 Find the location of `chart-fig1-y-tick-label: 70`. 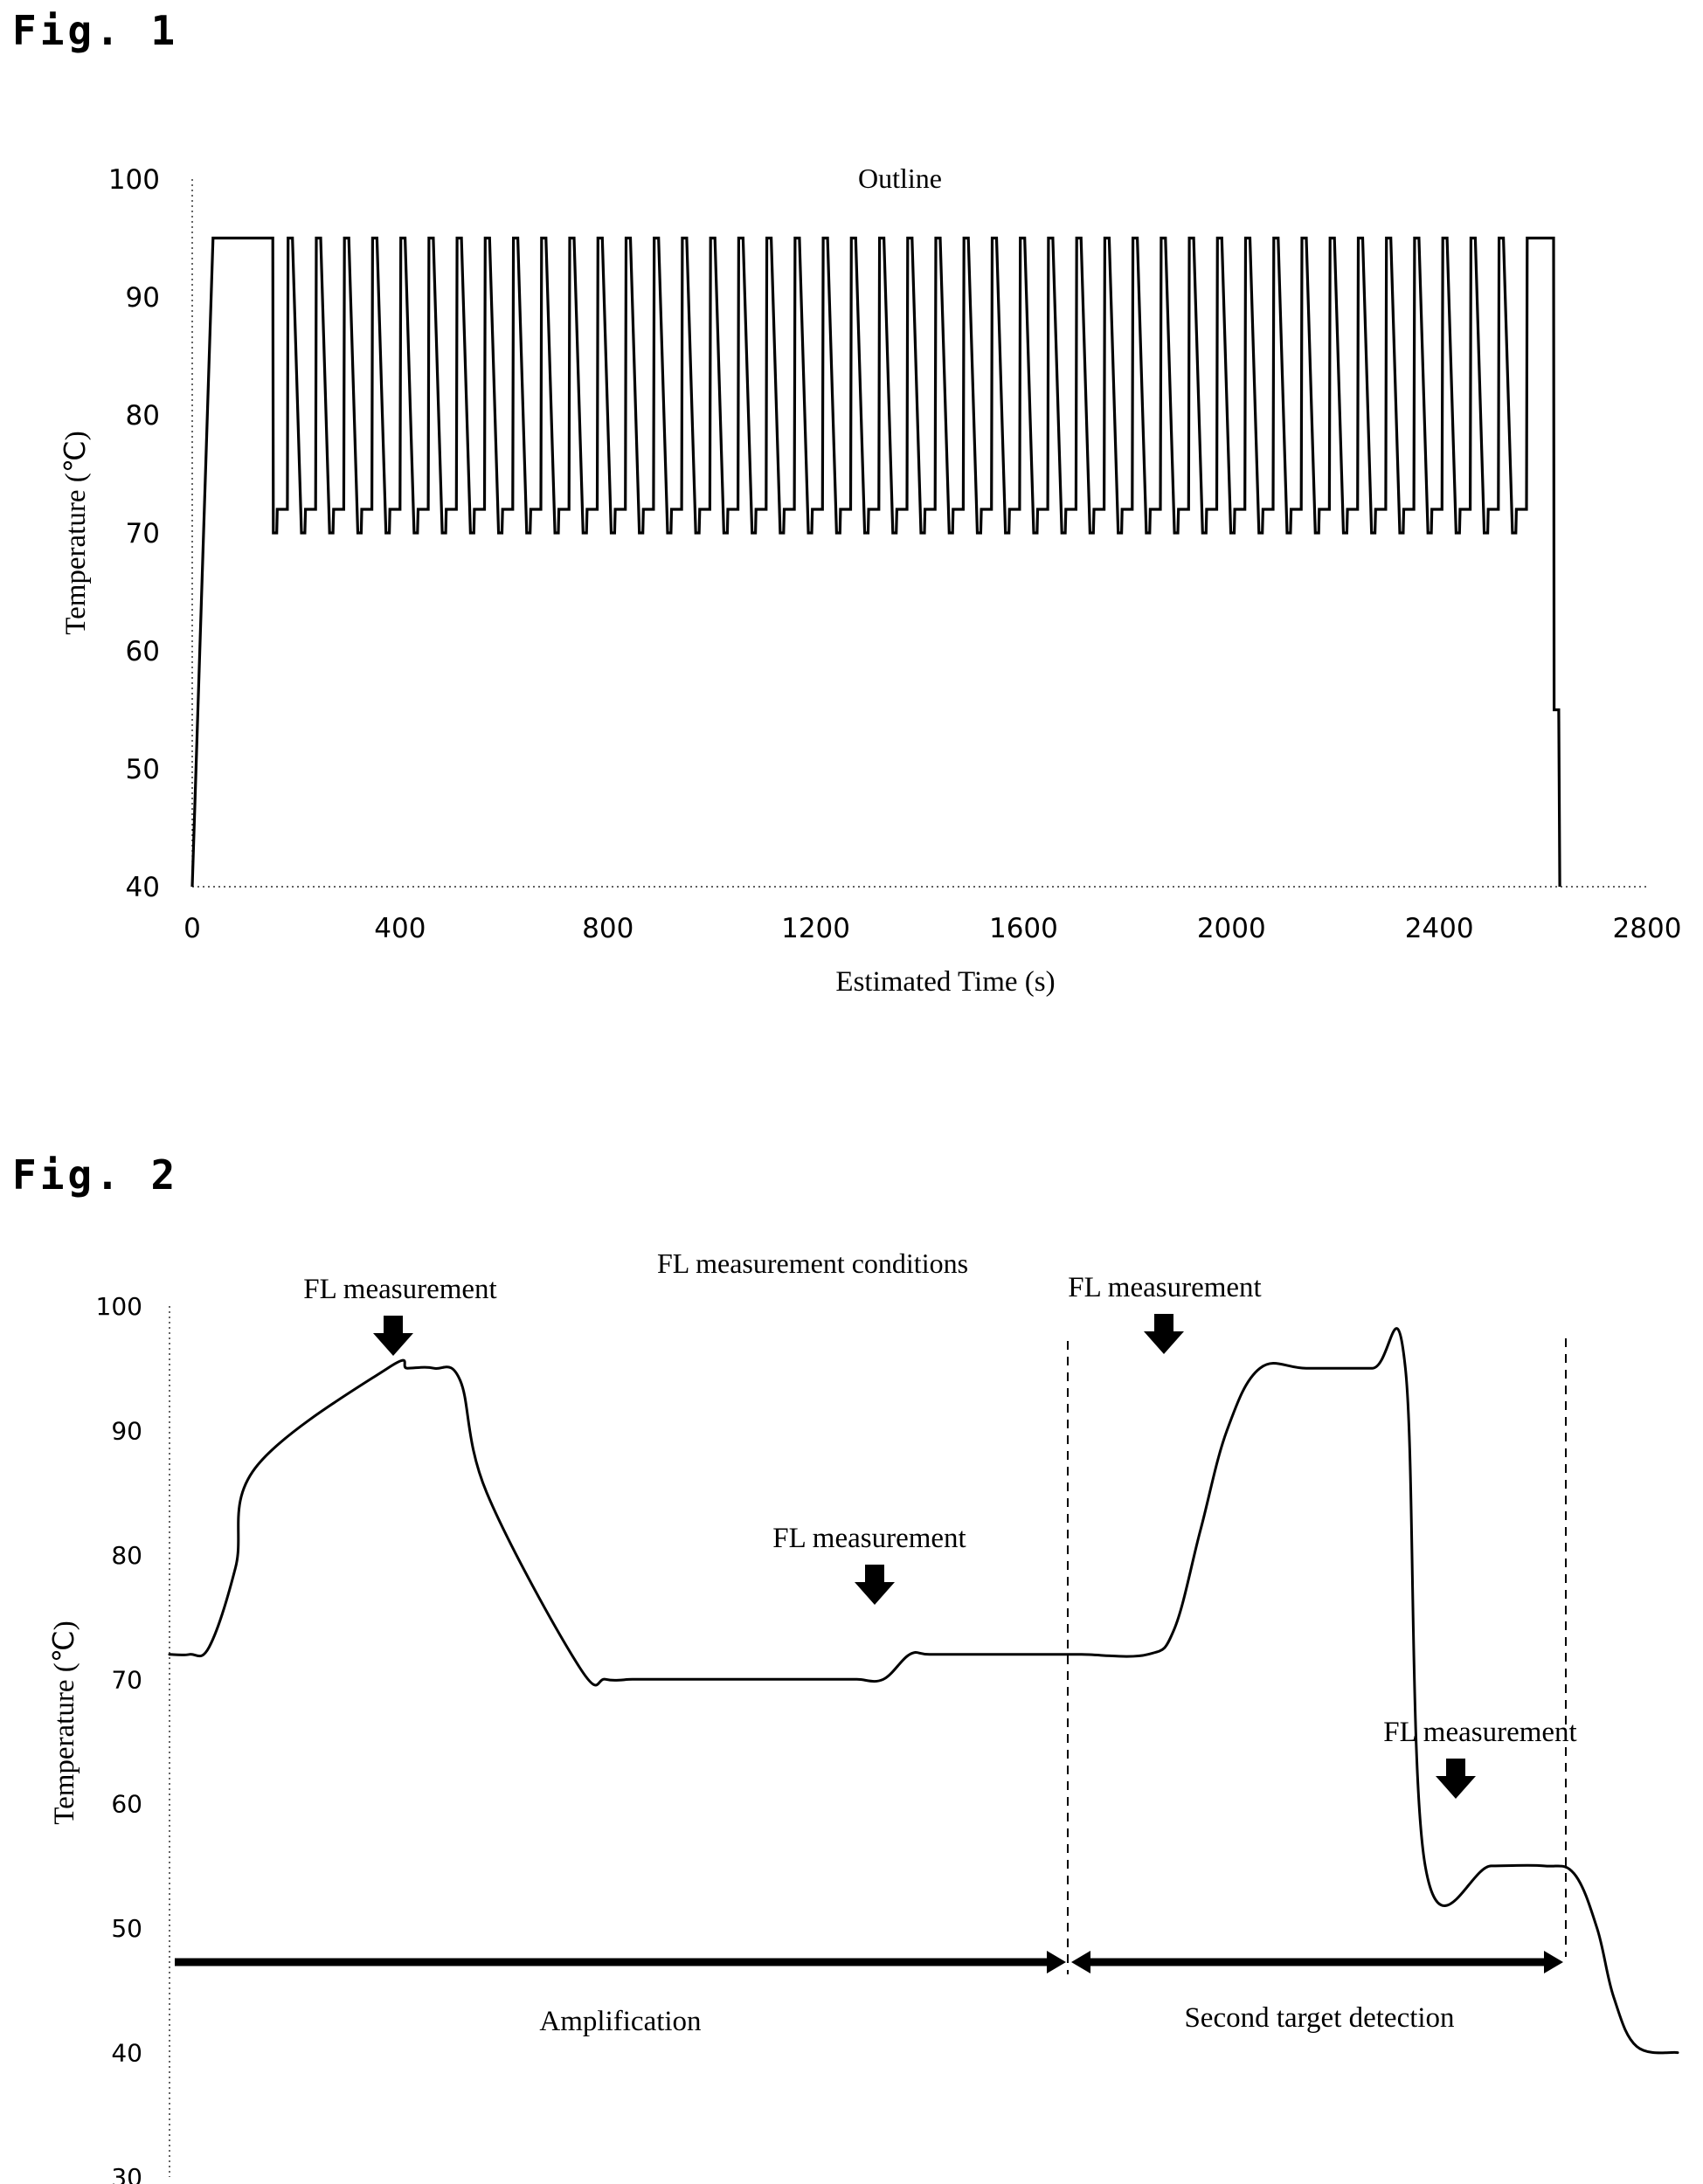

chart-fig1-y-tick-label: 70 is located at coordinates (143, 533).